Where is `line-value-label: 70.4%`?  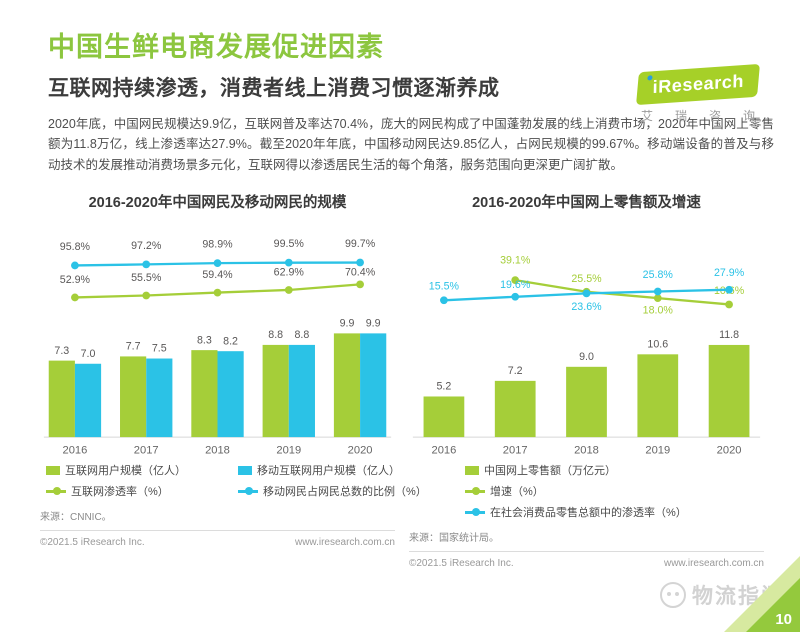 line-value-label: 70.4% is located at coordinates (360, 272).